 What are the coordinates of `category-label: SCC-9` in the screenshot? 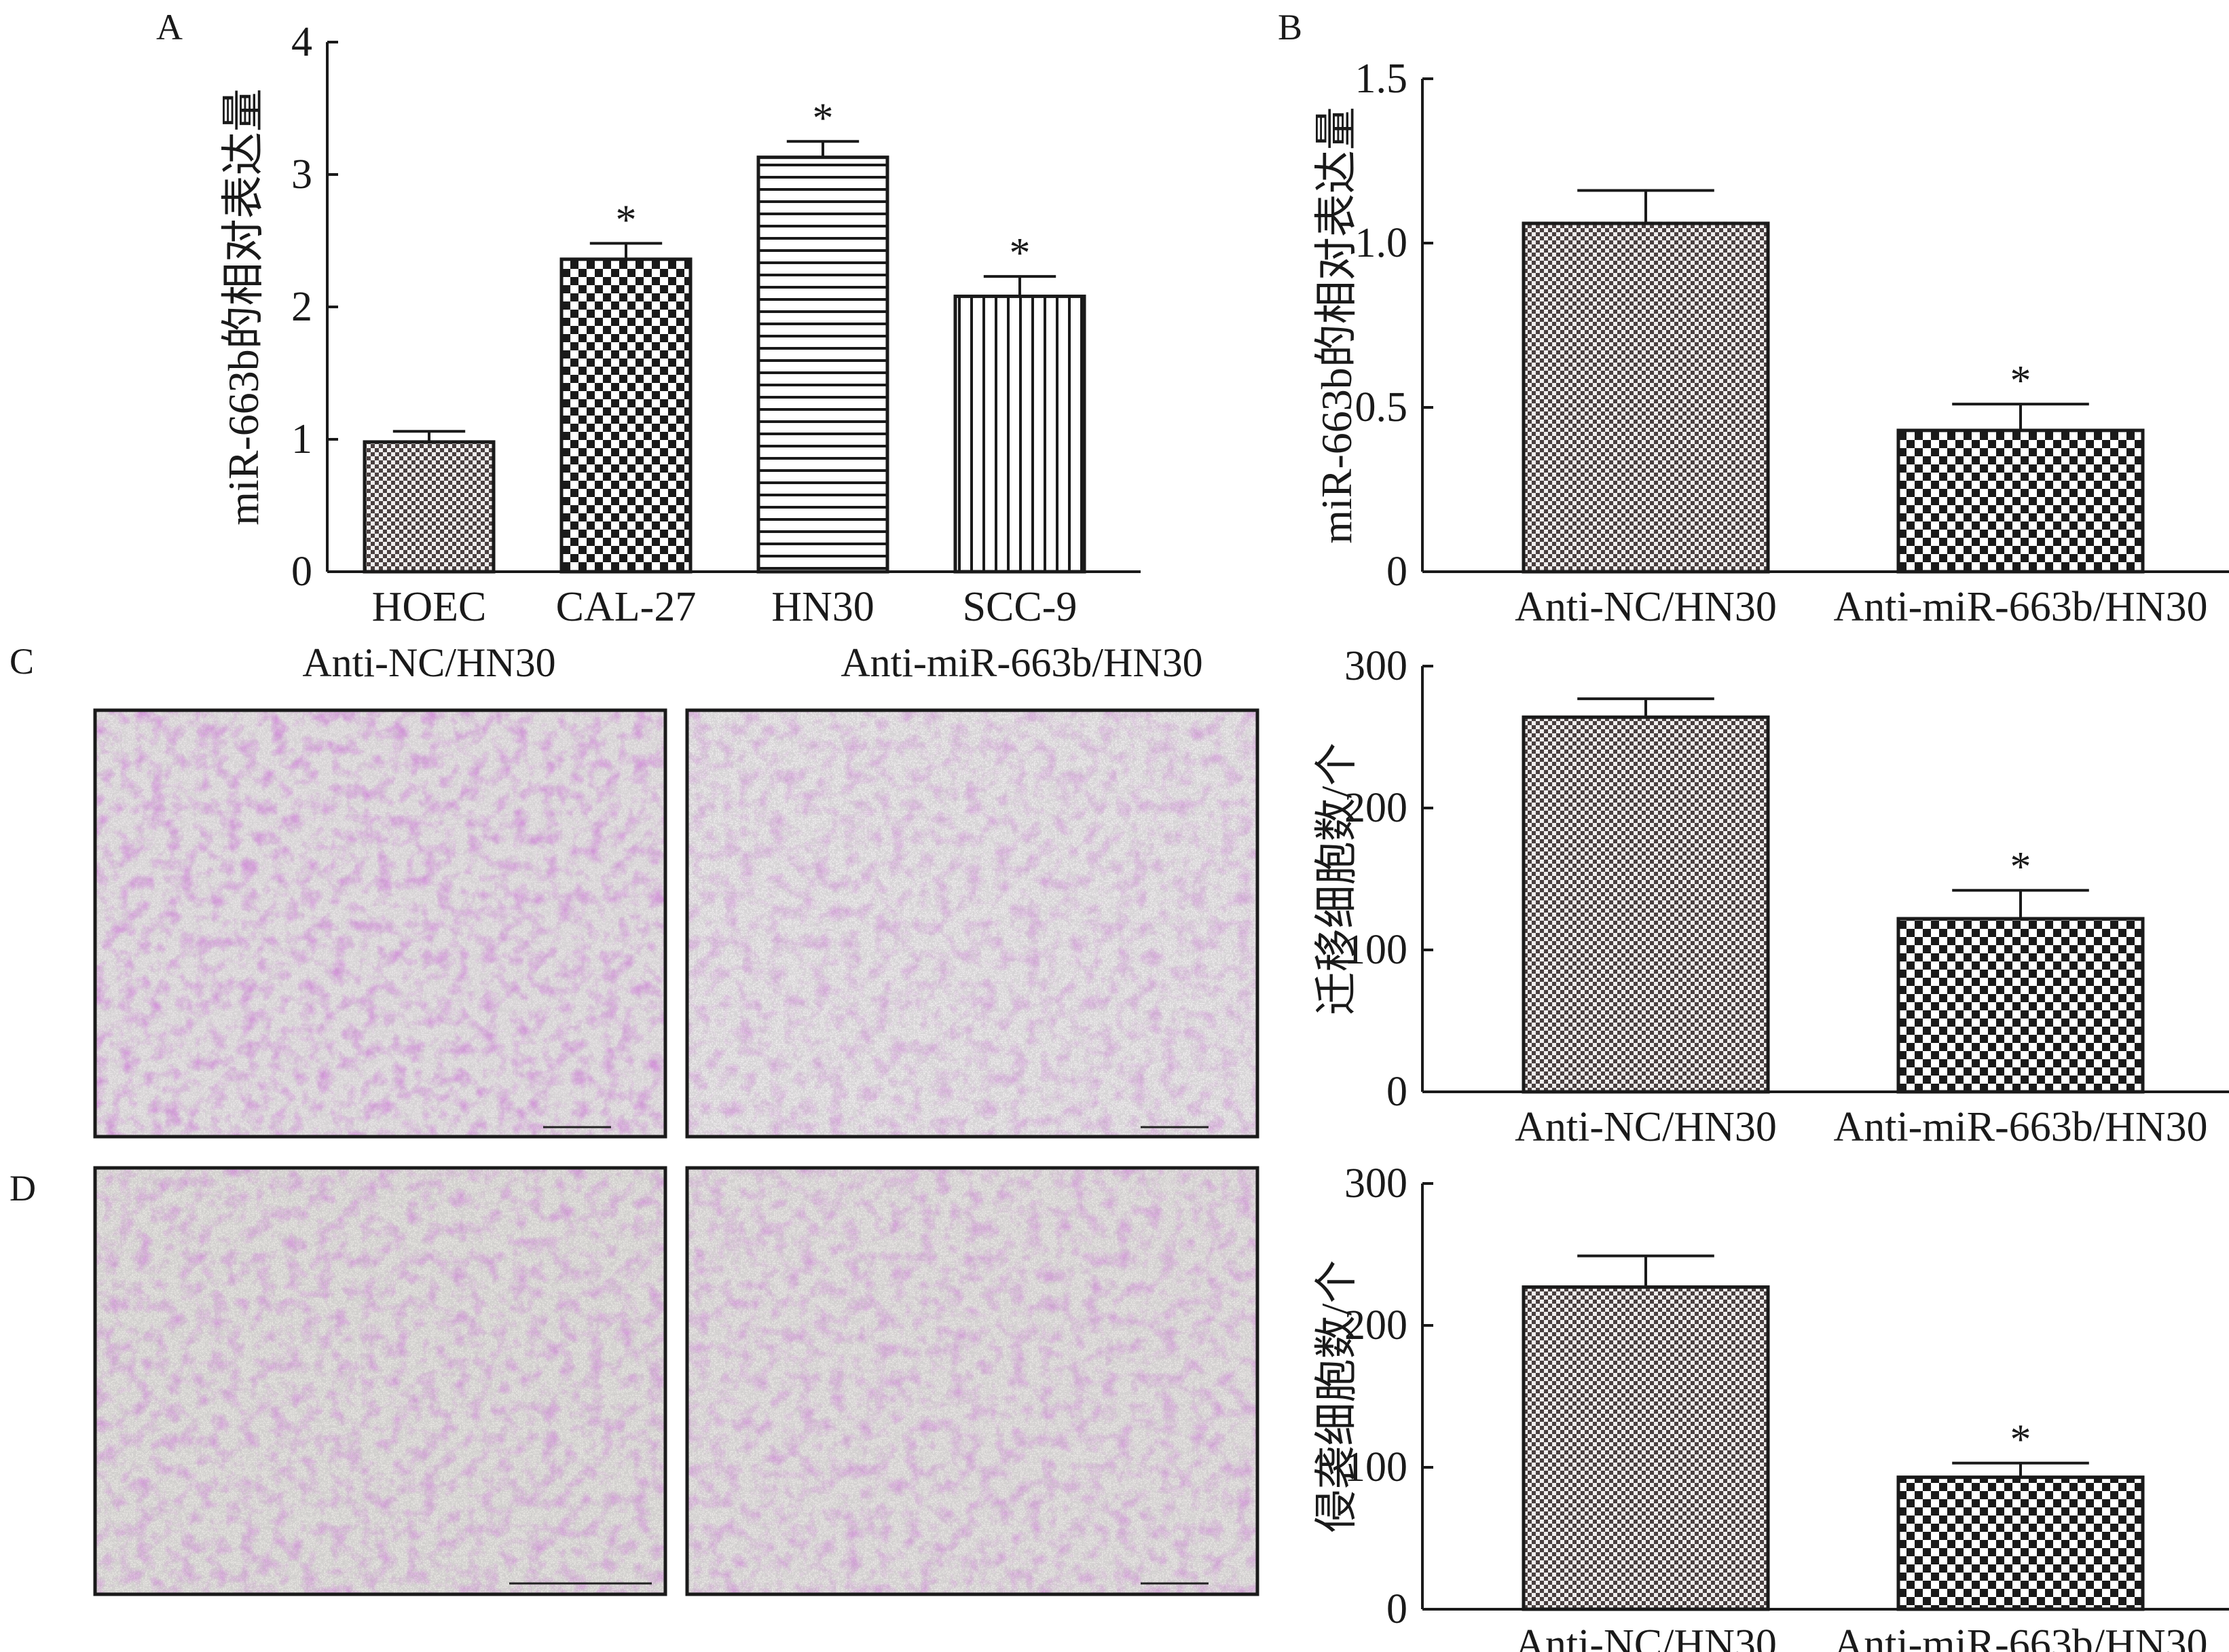 It's located at (1020, 607).